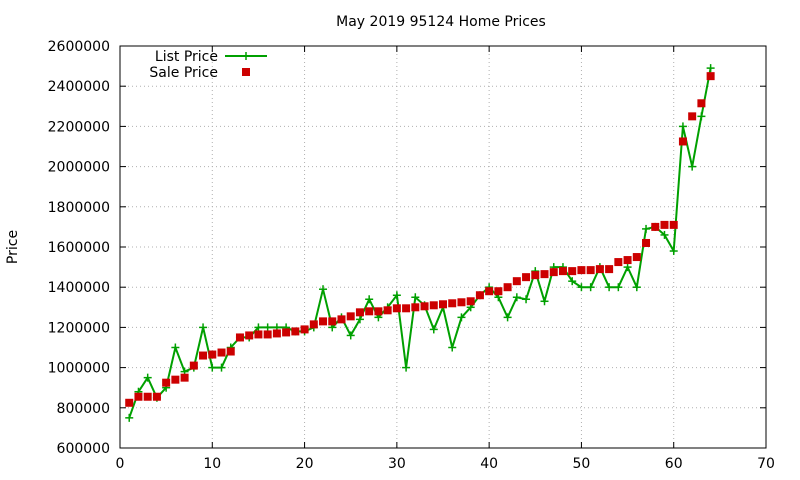  I want to click on y-tick-label: 2200000, so click(79, 127).